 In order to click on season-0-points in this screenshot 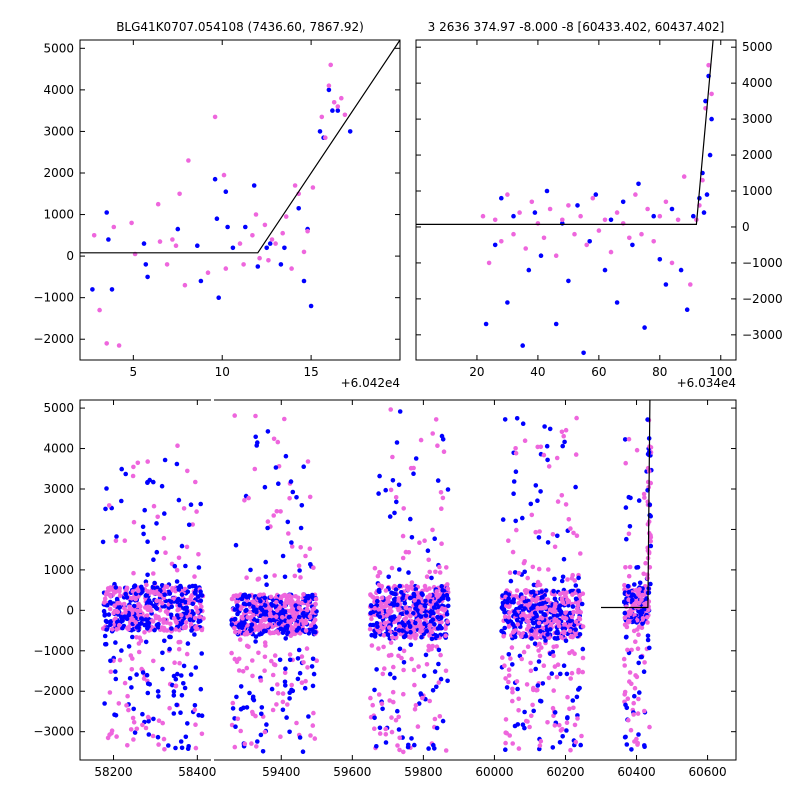, I will do `click(153, 597)`.